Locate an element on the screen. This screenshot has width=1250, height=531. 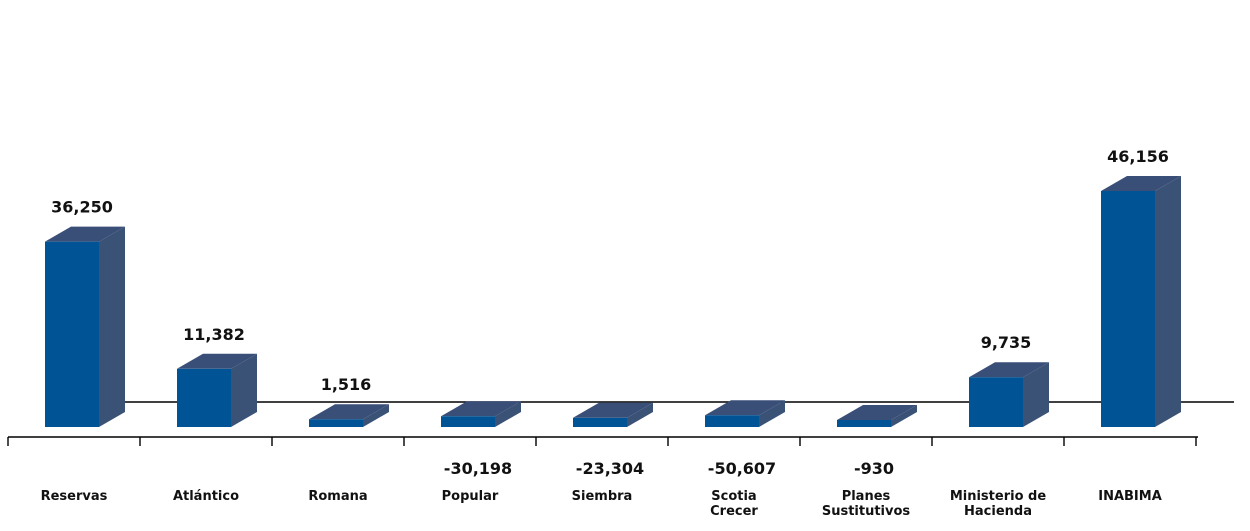
category-label: Scotia is located at coordinates (733, 496).